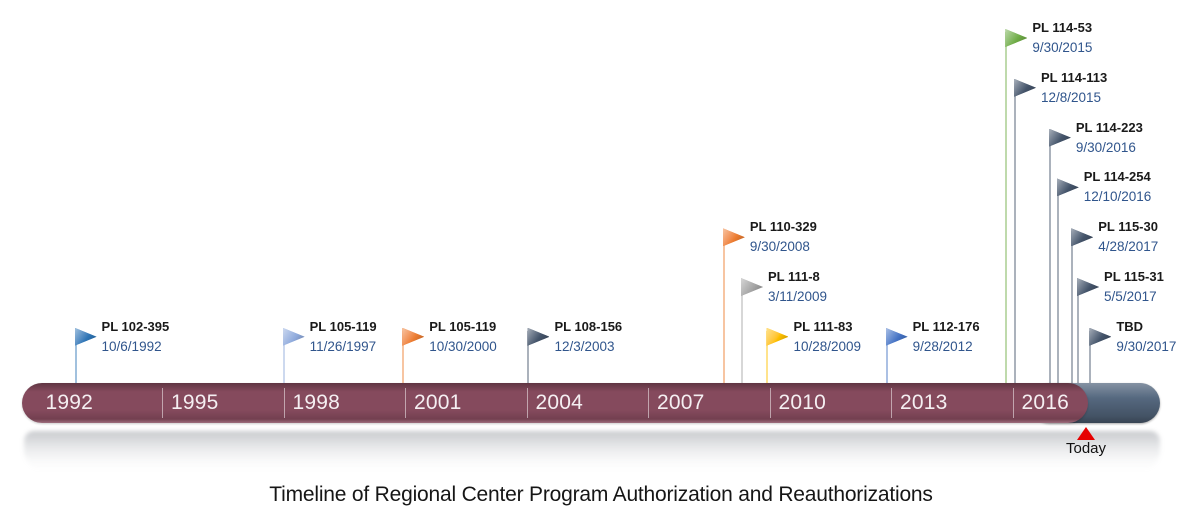 The height and width of the screenshot is (532, 1202). I want to click on year-label: 2013, so click(924, 402).